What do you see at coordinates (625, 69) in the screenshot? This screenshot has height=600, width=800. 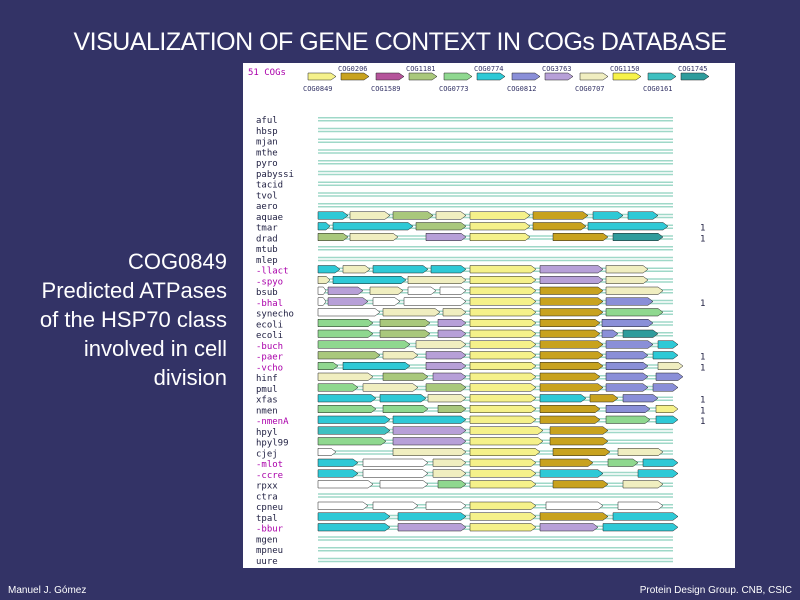 I see `legend-cog-label: COG1150` at bounding box center [625, 69].